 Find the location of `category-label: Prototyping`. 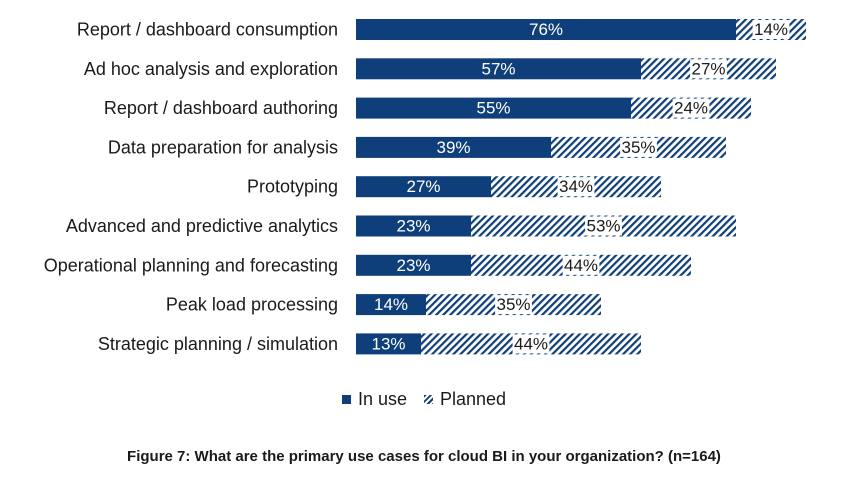

category-label: Prototyping is located at coordinates (292, 187).